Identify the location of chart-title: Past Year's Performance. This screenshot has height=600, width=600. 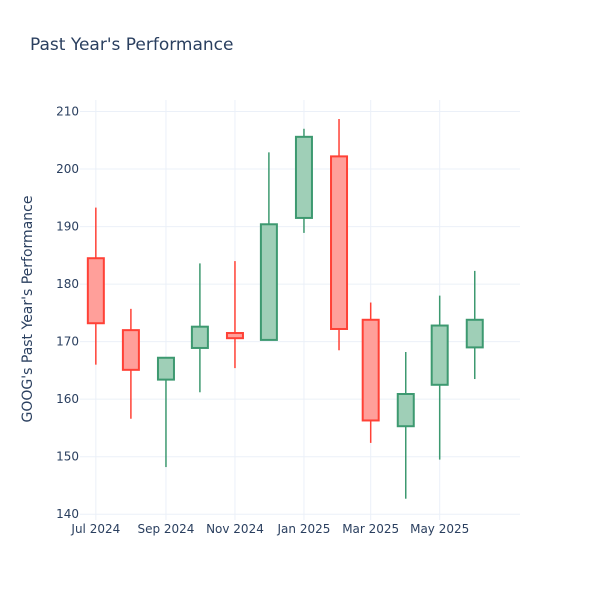
(132, 45).